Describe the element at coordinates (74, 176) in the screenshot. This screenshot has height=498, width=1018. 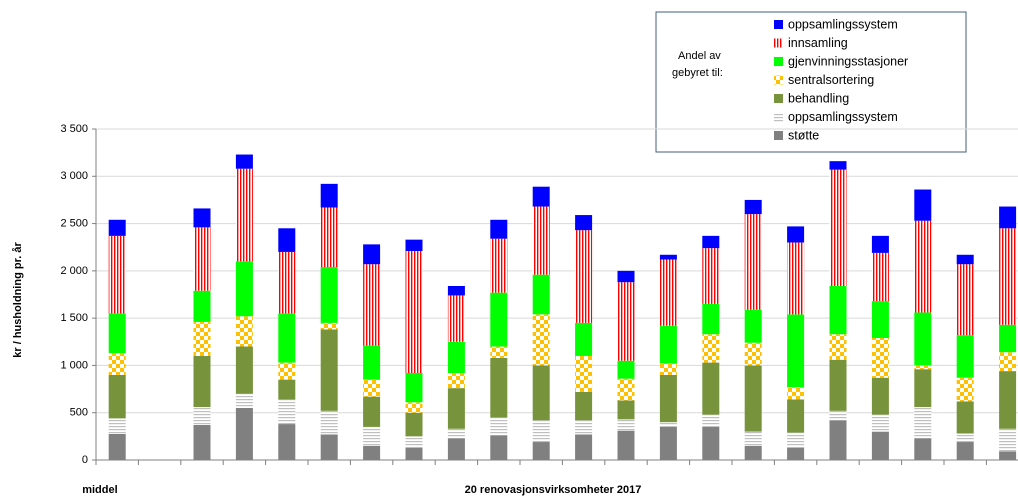
I see `y-tick-label: 3 000` at that location.